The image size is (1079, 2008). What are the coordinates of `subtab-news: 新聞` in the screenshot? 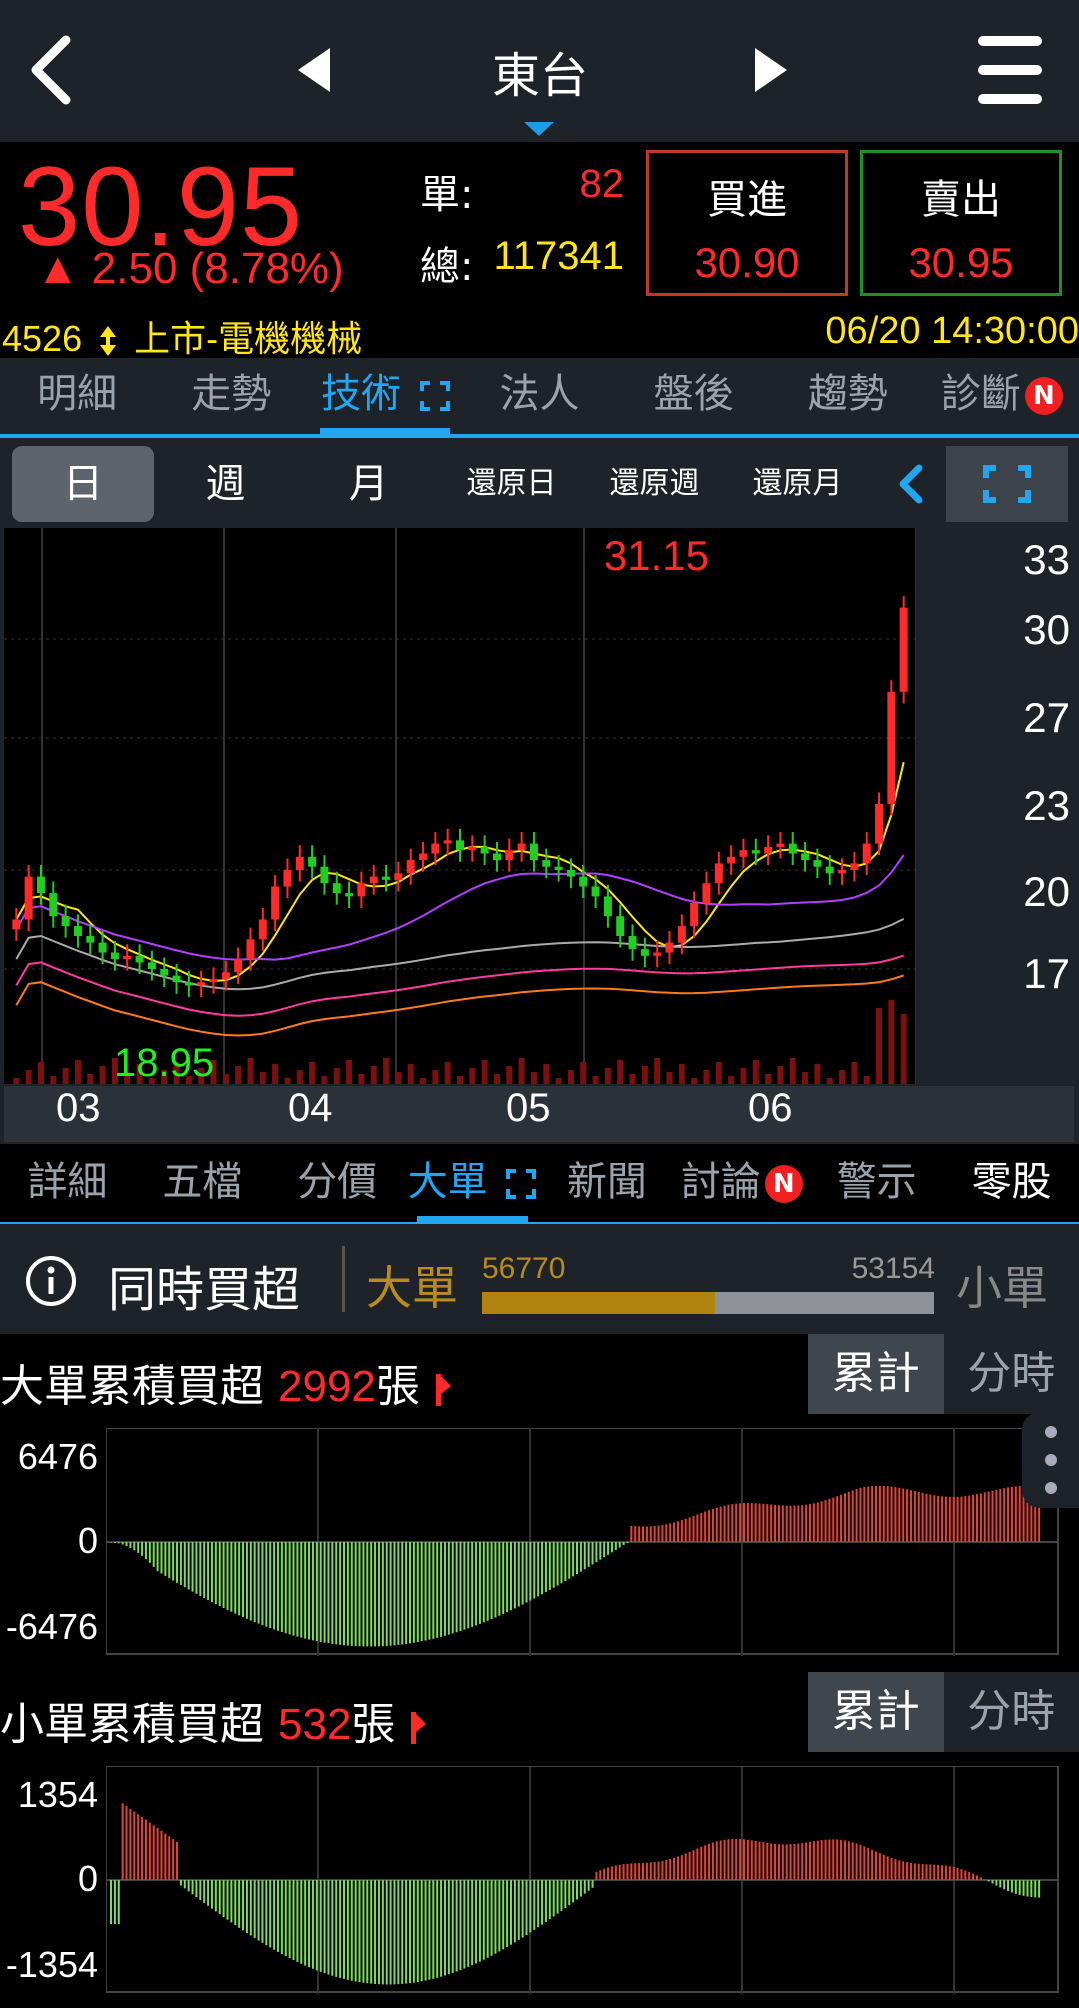 It's located at (606, 1182).